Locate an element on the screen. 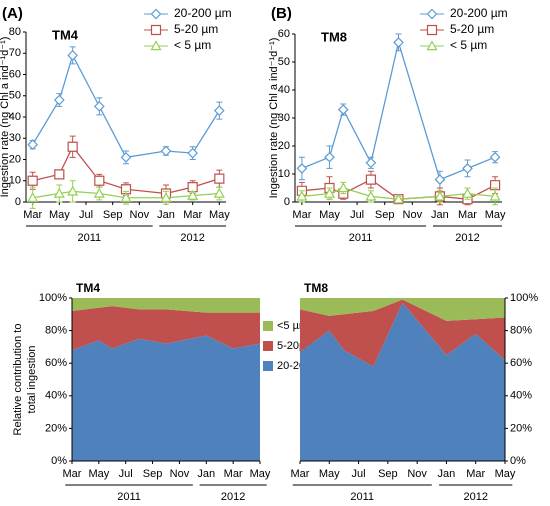 The height and width of the screenshot is (506, 550). y-tick-label: 0 is located at coordinates (287, 202).